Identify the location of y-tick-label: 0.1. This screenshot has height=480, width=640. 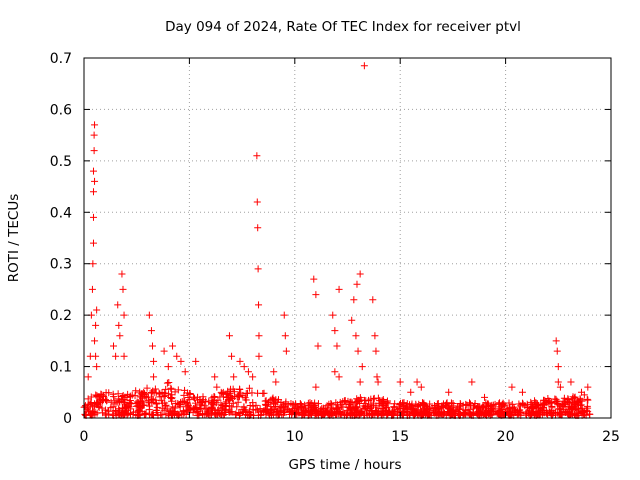
(61, 368).